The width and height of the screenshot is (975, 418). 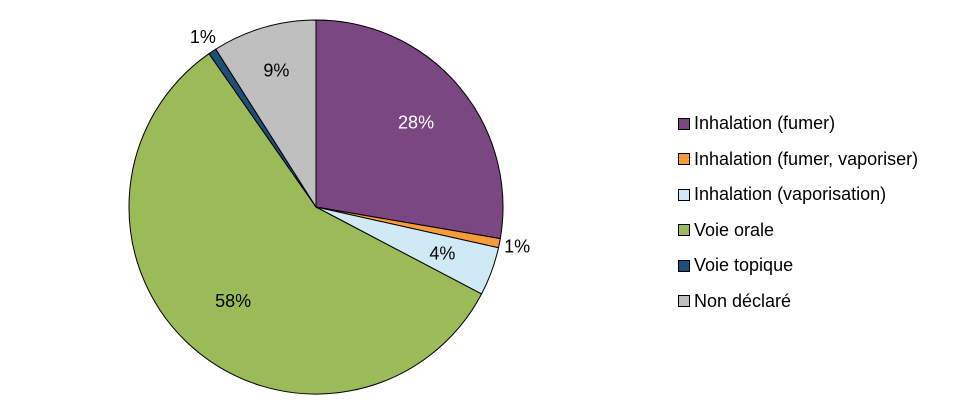 I want to click on legend-label: Inhalation (fumer, vaporiser), so click(x=806, y=158).